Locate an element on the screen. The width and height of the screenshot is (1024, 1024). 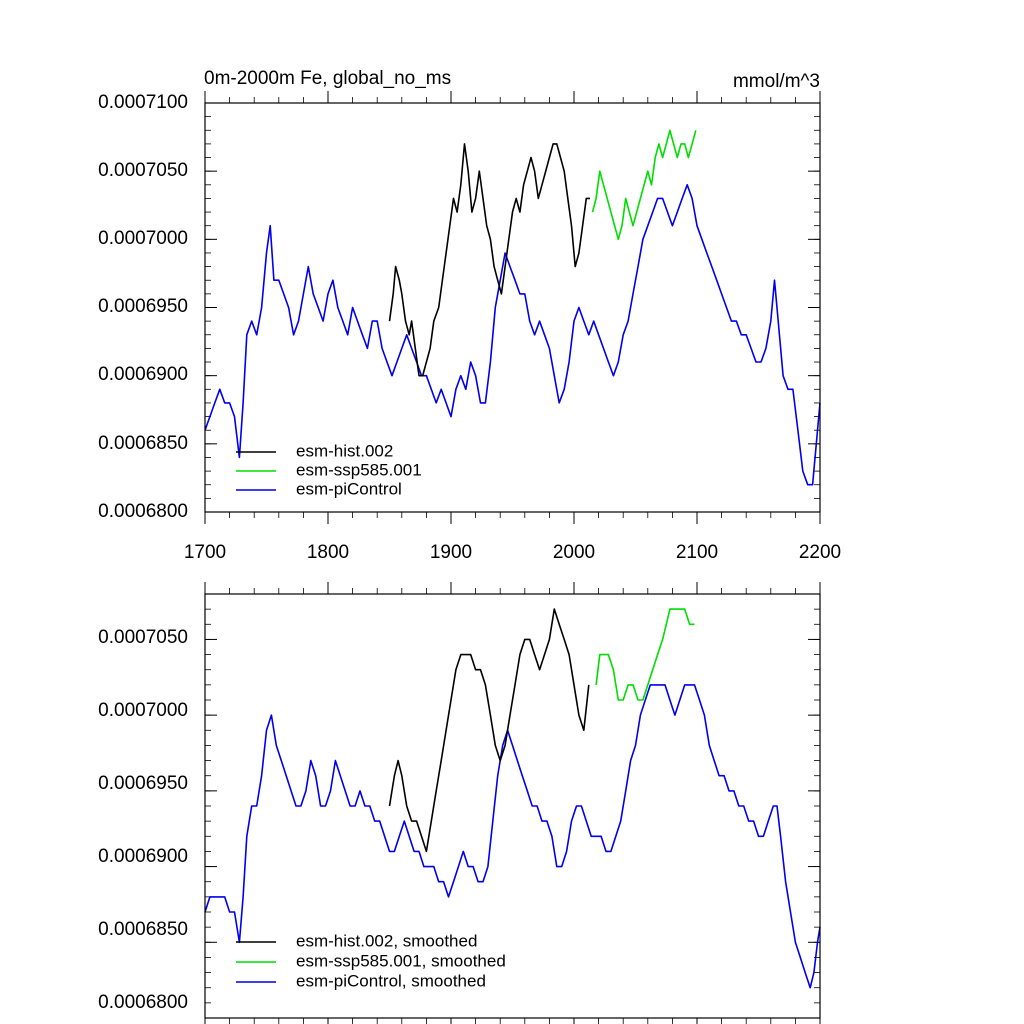
top-y-tick-label: 0.0007100 is located at coordinates (143, 102).